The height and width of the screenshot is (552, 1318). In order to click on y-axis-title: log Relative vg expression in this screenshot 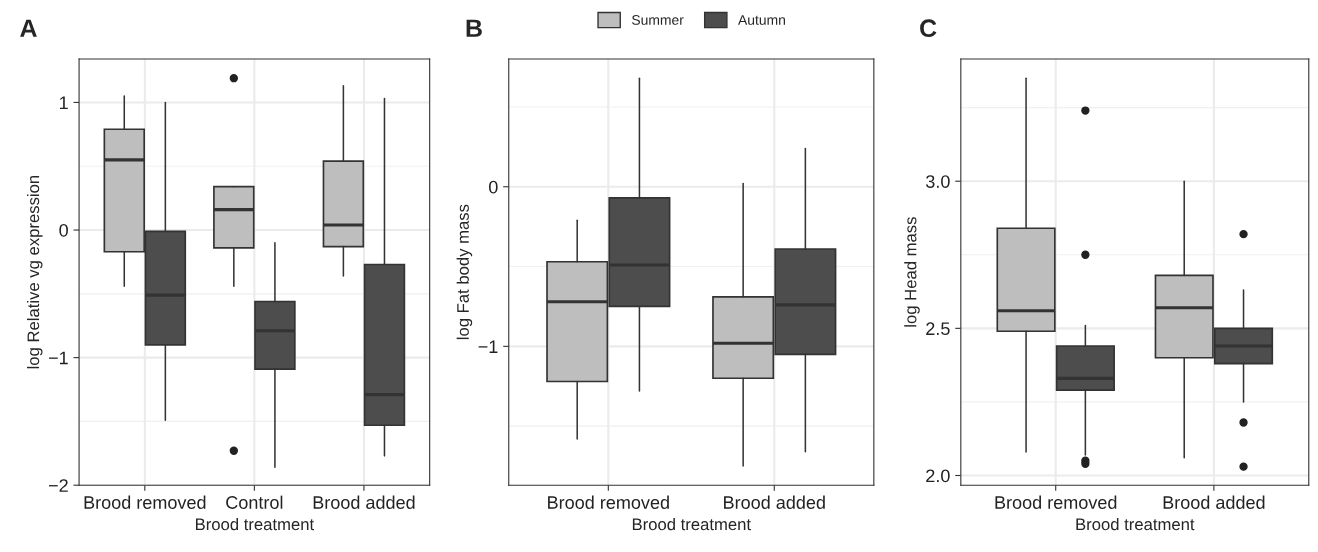, I will do `click(34, 272)`.